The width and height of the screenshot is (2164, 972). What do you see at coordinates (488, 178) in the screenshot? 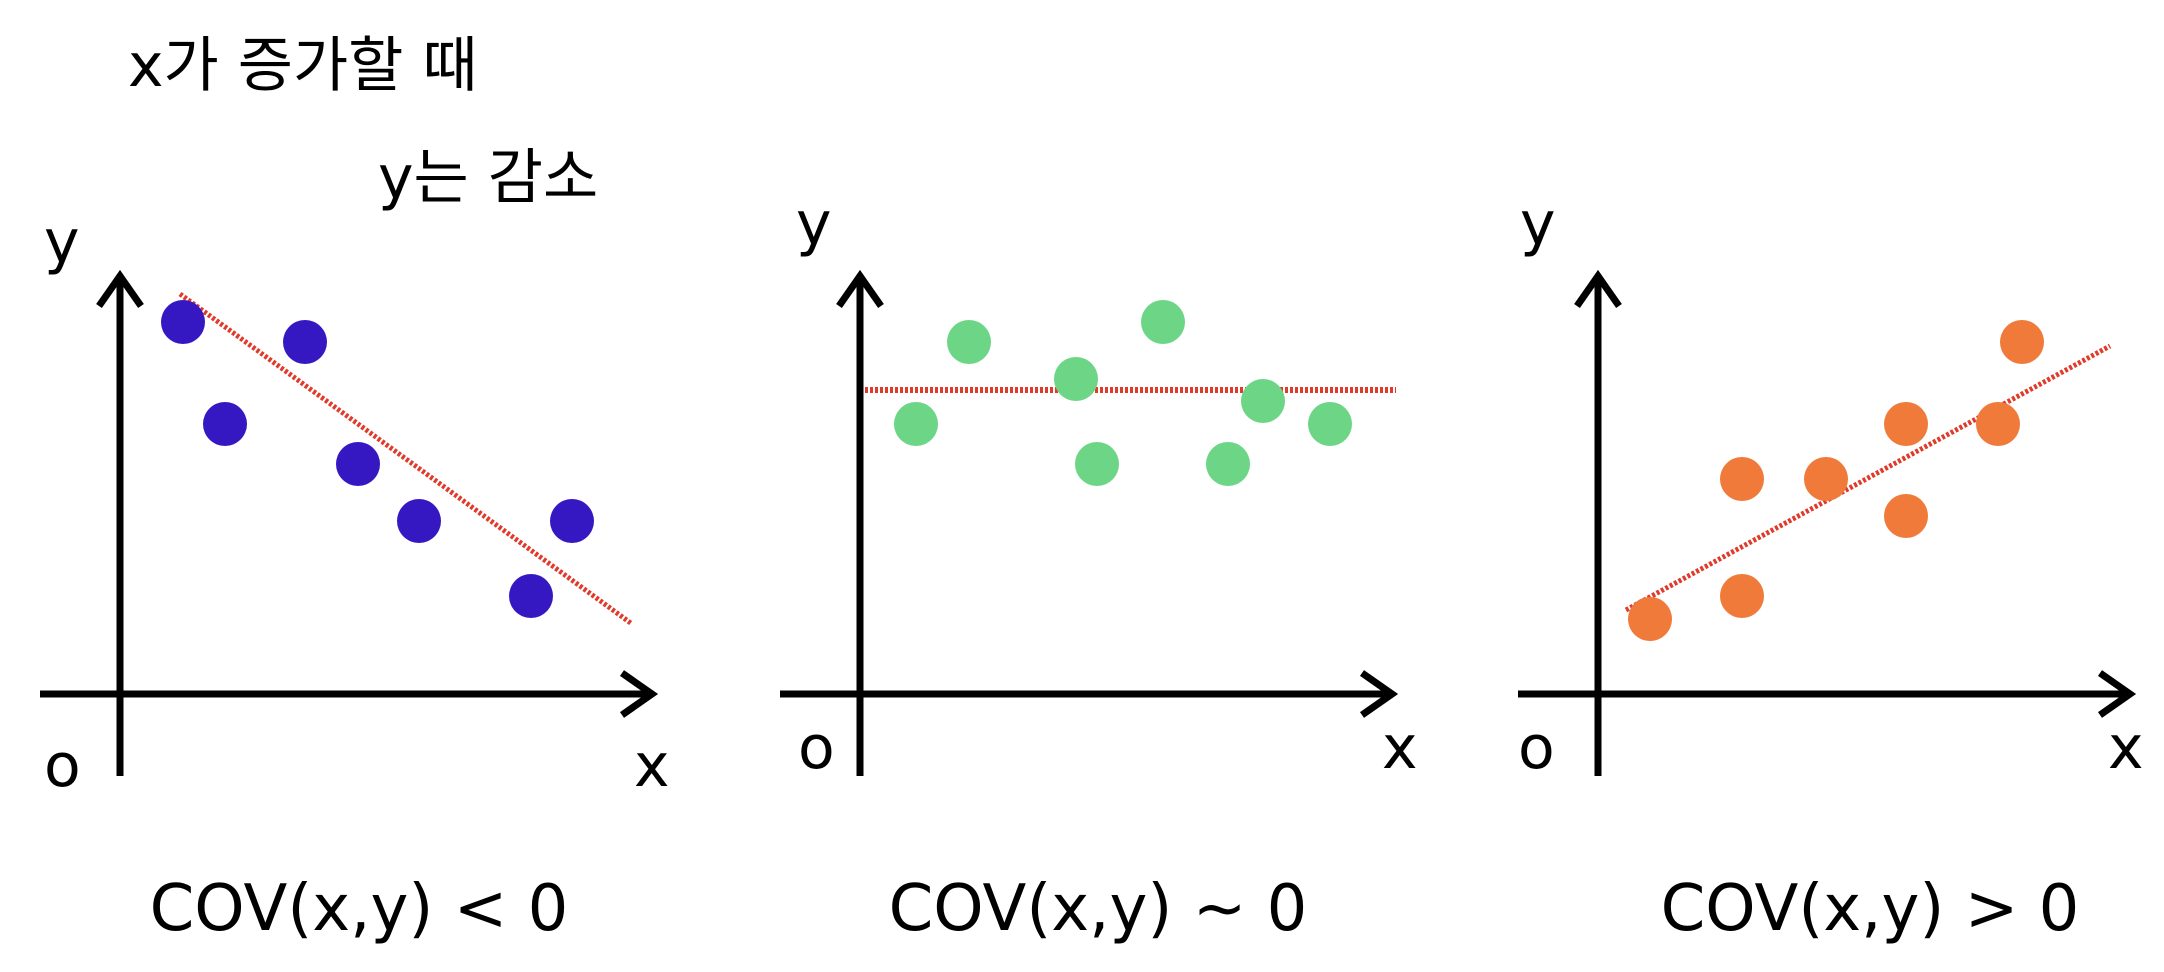
I see `annotation-line-2: y는 감소` at bounding box center [488, 178].